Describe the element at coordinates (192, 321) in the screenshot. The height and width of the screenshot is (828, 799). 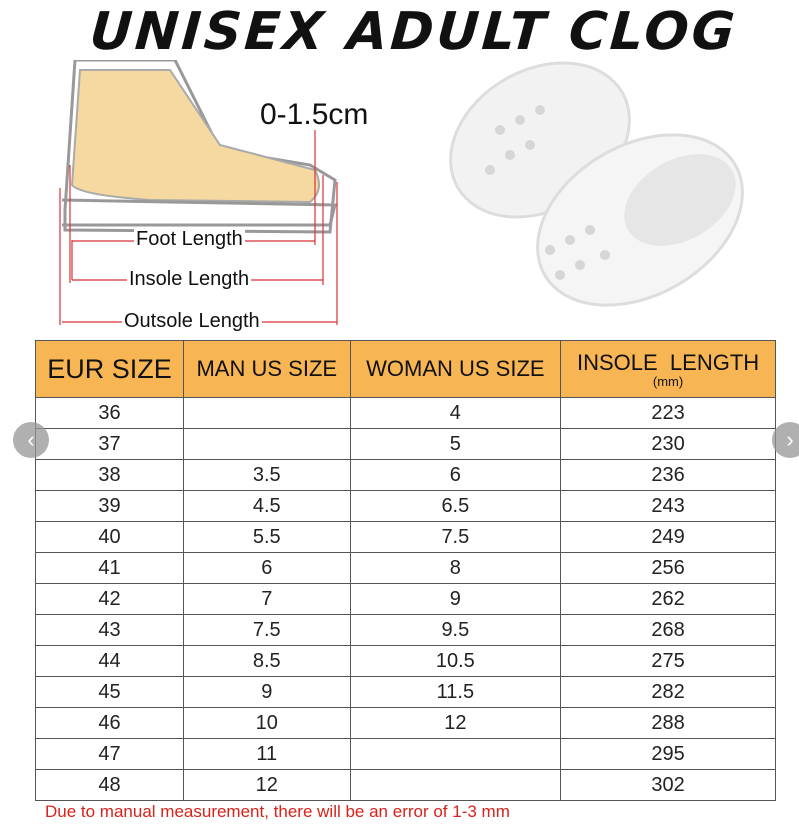
I see `outsole-length-label: Outsole Length` at that location.